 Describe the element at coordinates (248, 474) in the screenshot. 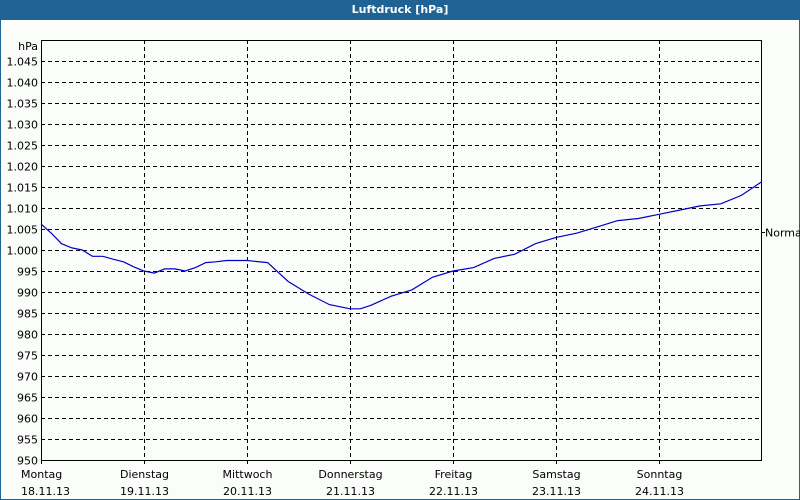

I see `x-day-label: Mittwoch` at that location.